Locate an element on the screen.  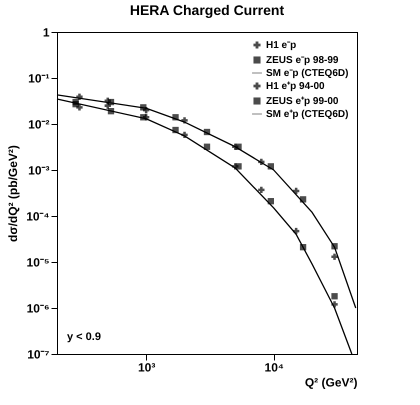
y-tick-label: 10⁻² is located at coordinates (39, 125).